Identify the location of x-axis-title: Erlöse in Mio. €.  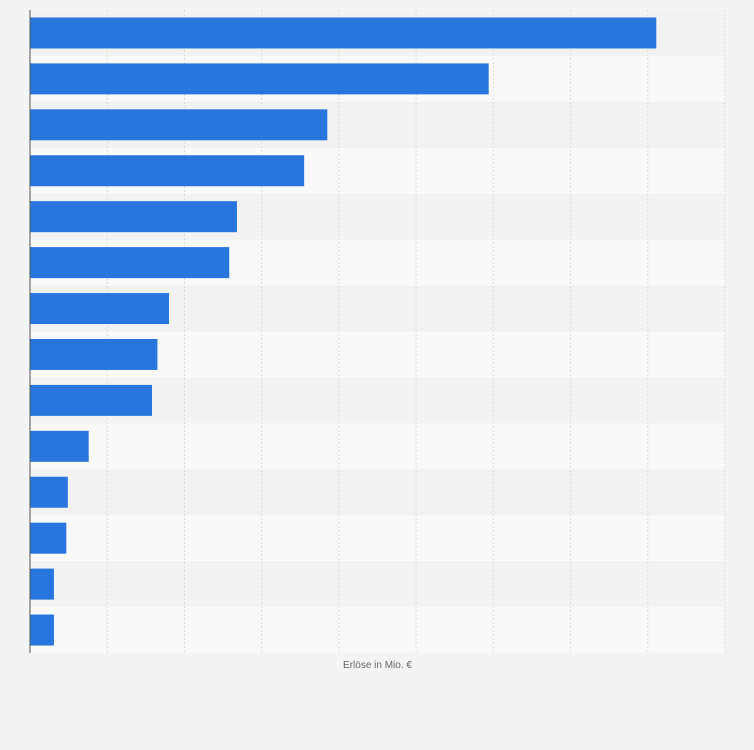
(377, 665).